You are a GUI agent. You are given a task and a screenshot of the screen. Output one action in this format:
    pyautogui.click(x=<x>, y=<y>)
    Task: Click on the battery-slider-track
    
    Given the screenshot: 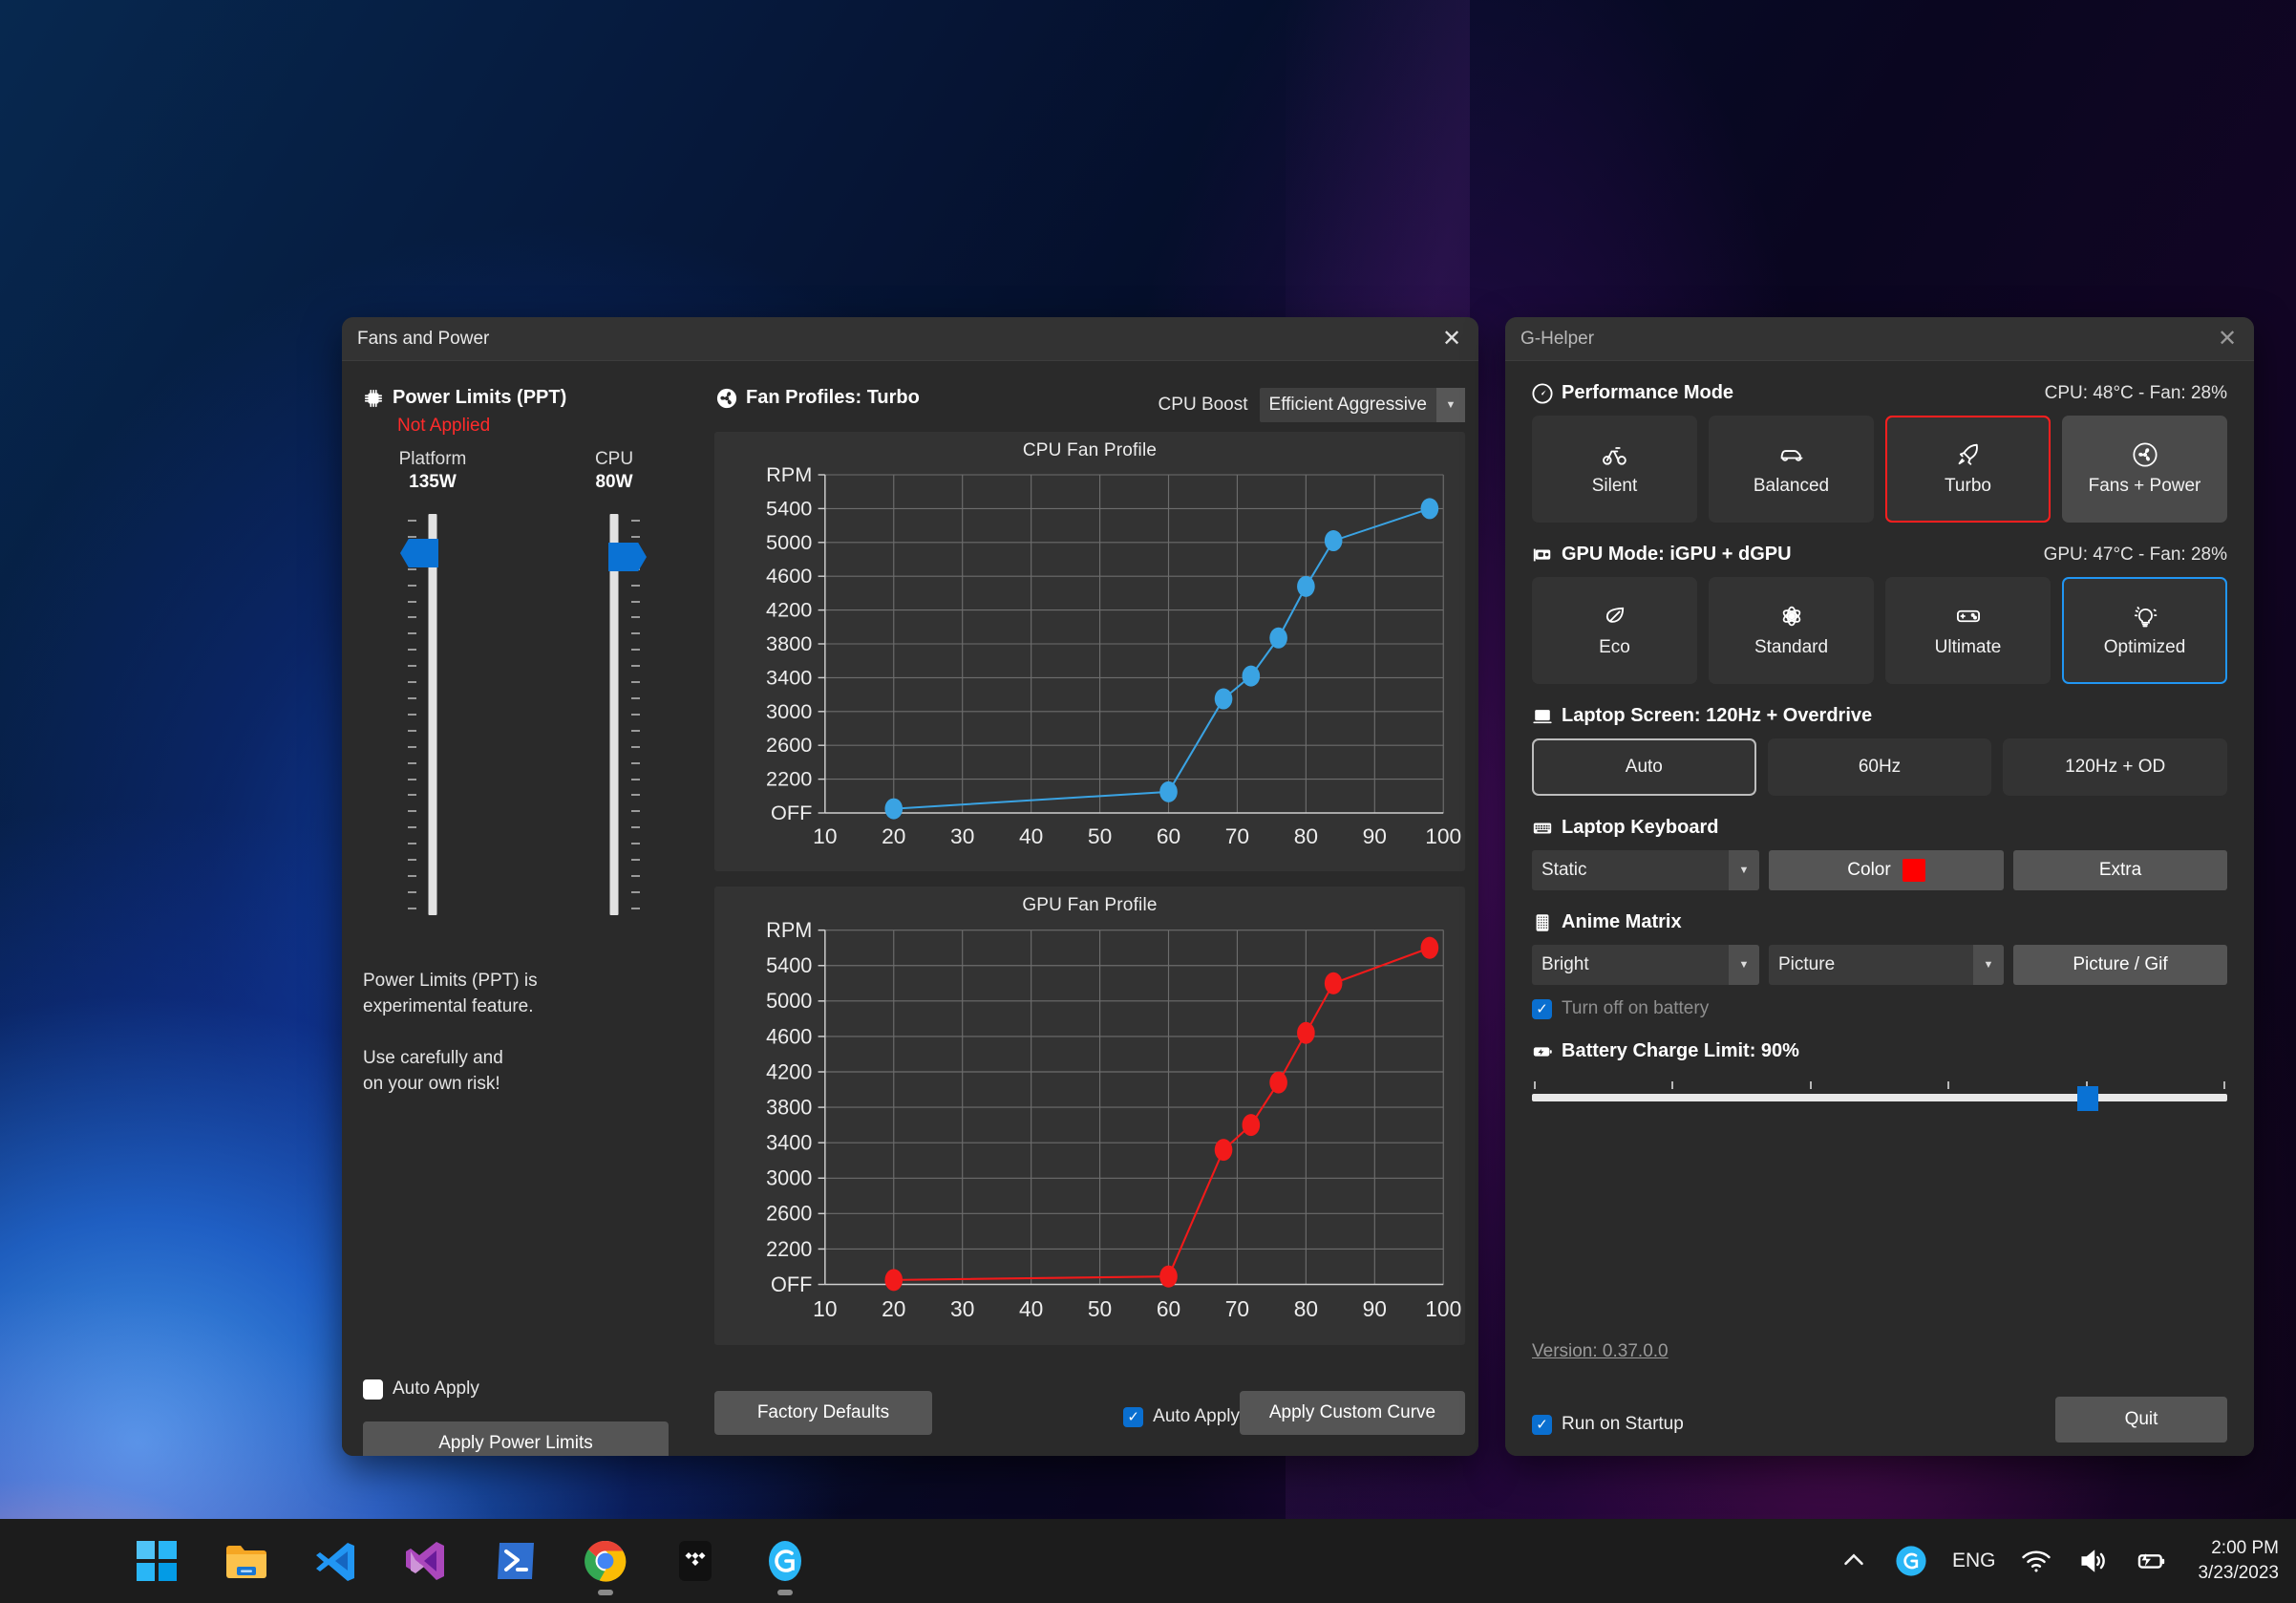 What is the action you would take?
    pyautogui.click(x=1879, y=1097)
    